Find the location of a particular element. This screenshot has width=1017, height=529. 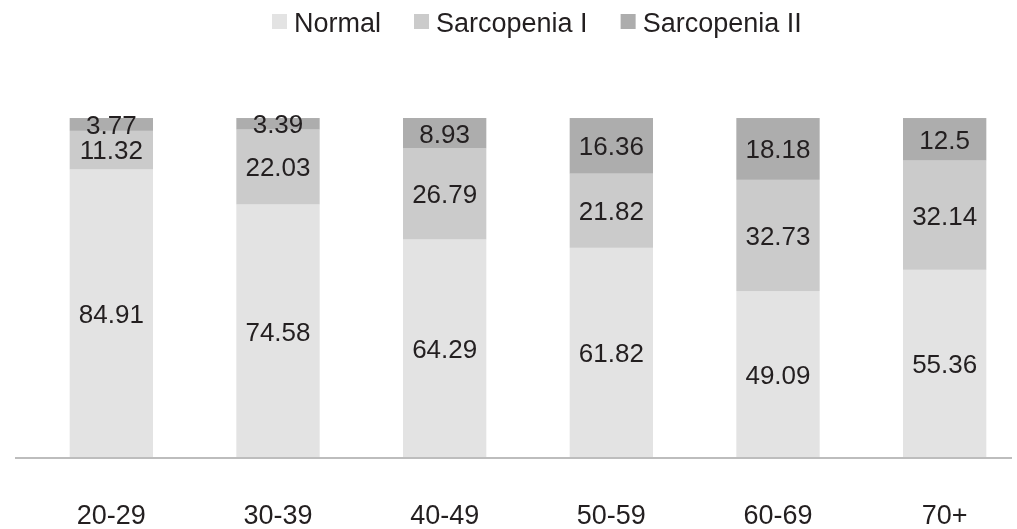

data-label: 49.09 is located at coordinates (778, 374).